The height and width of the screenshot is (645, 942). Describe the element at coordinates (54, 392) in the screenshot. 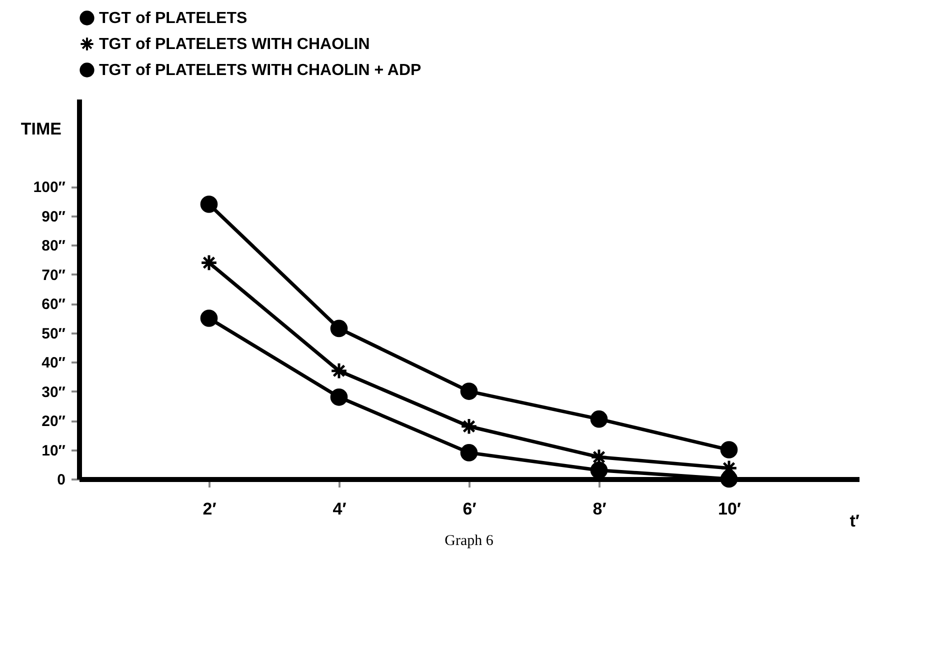

I see `y-tick-label: 30″` at that location.